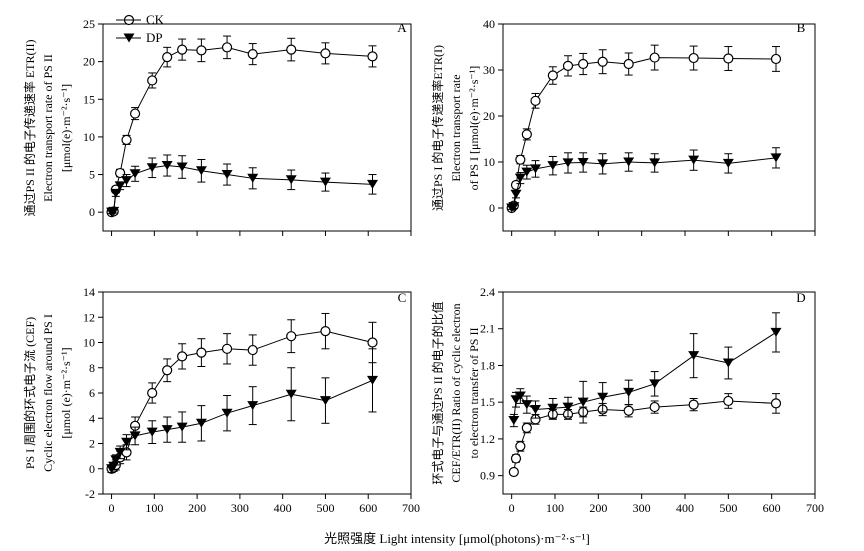  I want to click on y-axis-label: 通过PS II 的电子传递速率 ETR(II), so click(29, 128).